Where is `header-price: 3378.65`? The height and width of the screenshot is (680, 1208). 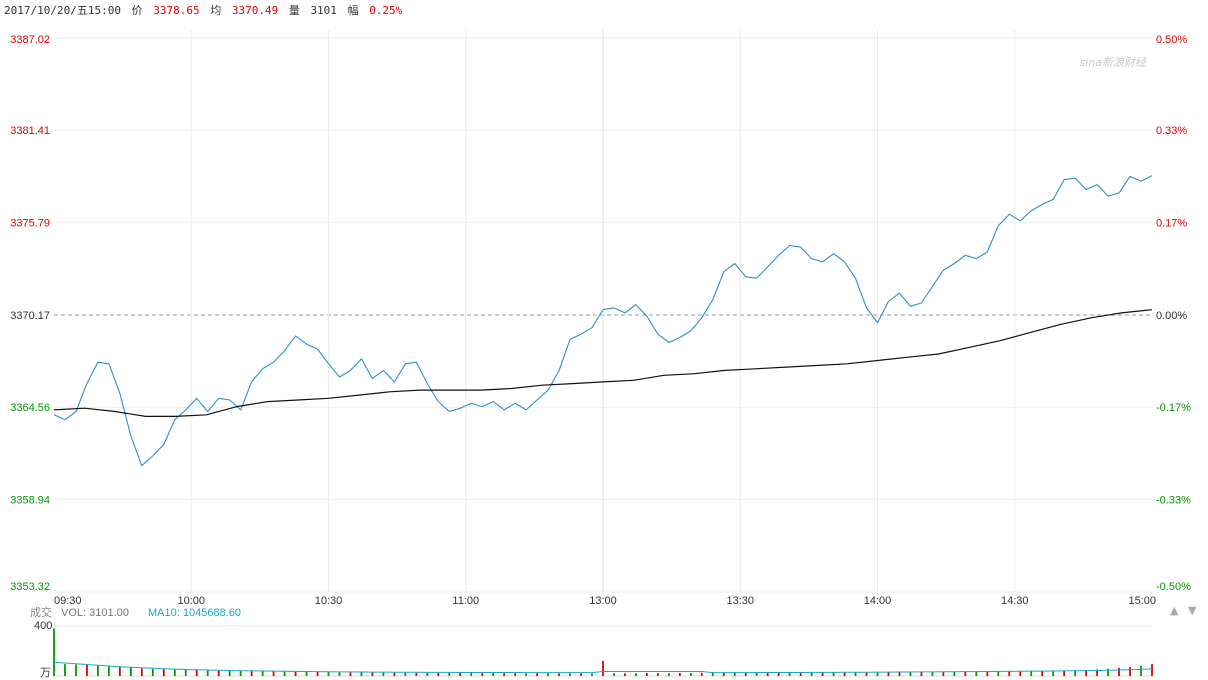
header-price: 3378.65 is located at coordinates (176, 10).